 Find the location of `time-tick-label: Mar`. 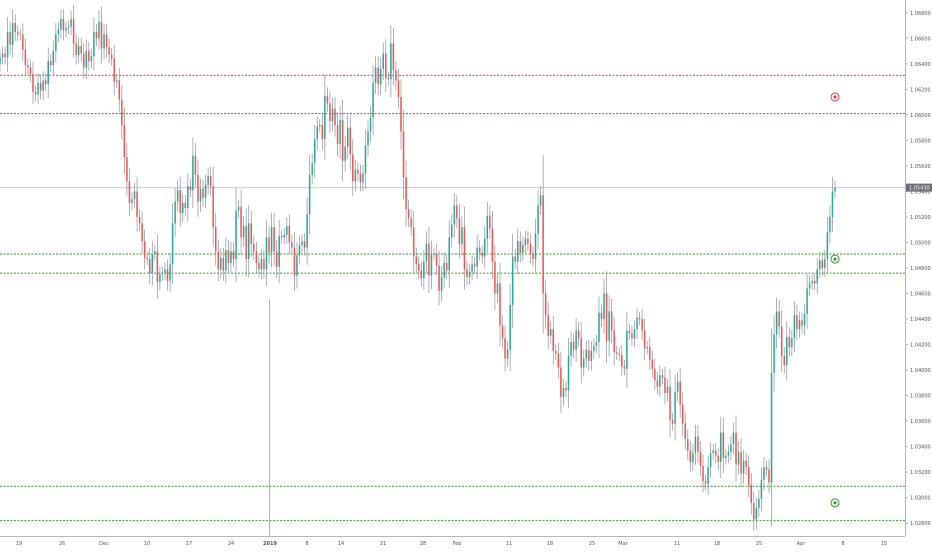

time-tick-label: Mar is located at coordinates (623, 544).